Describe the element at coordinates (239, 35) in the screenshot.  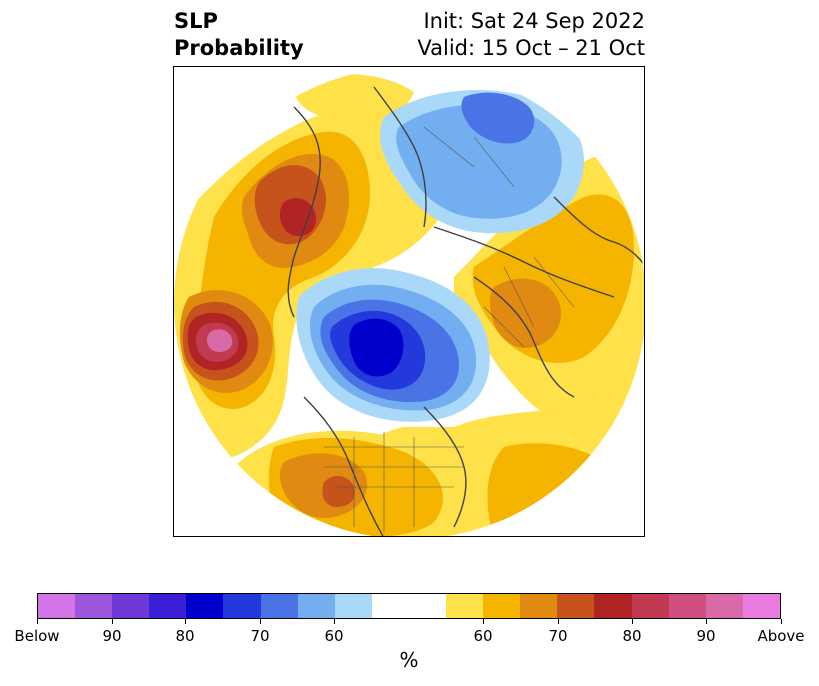
I see `title-left: SLP Probability` at that location.